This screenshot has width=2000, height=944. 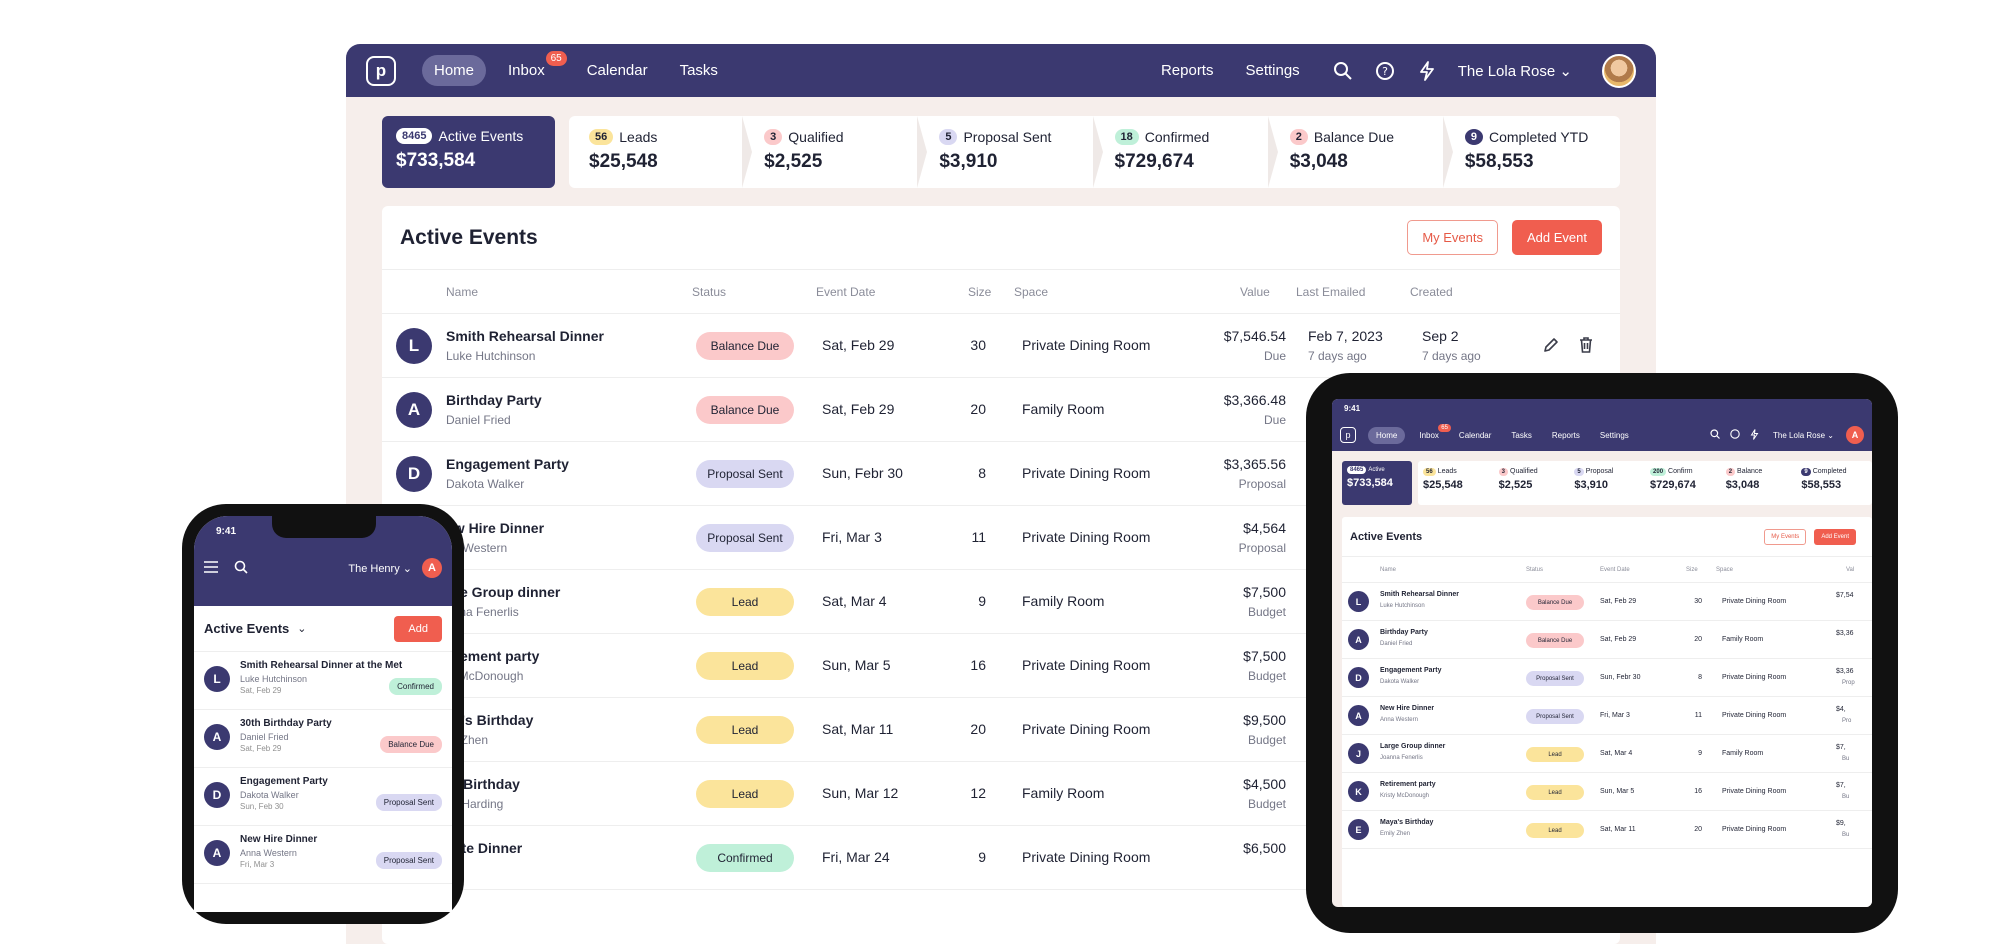 What do you see at coordinates (1619, 70) in the screenshot?
I see `user-avatar` at bounding box center [1619, 70].